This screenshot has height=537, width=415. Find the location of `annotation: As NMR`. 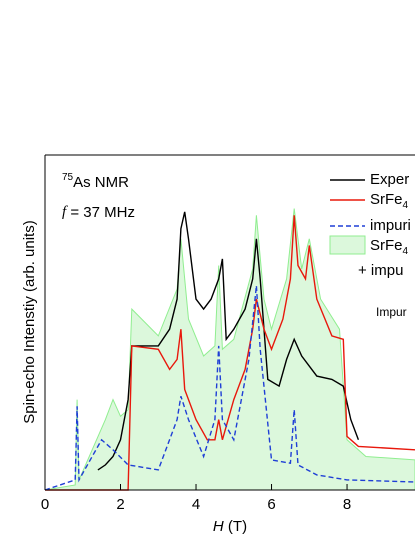

annotation: As NMR is located at coordinates (101, 182).